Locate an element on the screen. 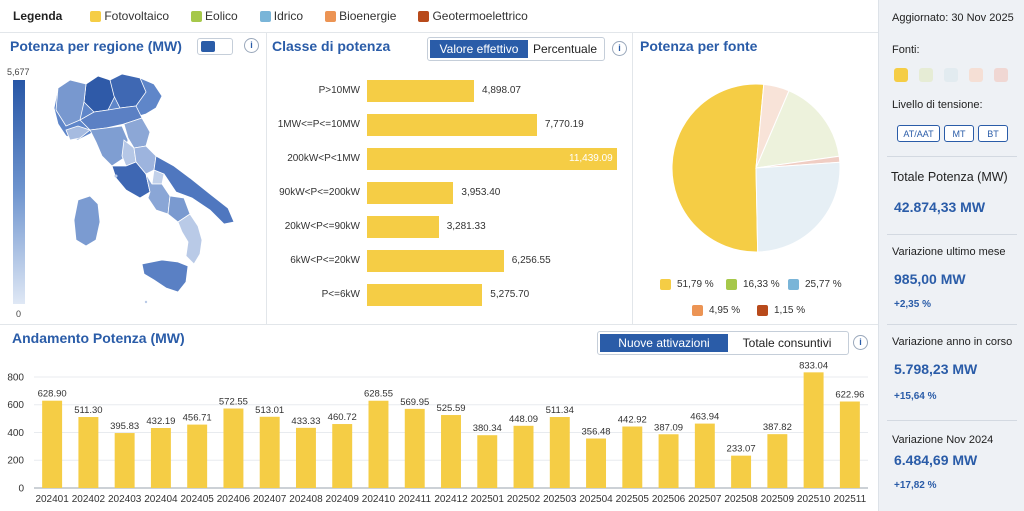 The width and height of the screenshot is (1024, 511). pie-legend-item: 1,15 % is located at coordinates (781, 310).